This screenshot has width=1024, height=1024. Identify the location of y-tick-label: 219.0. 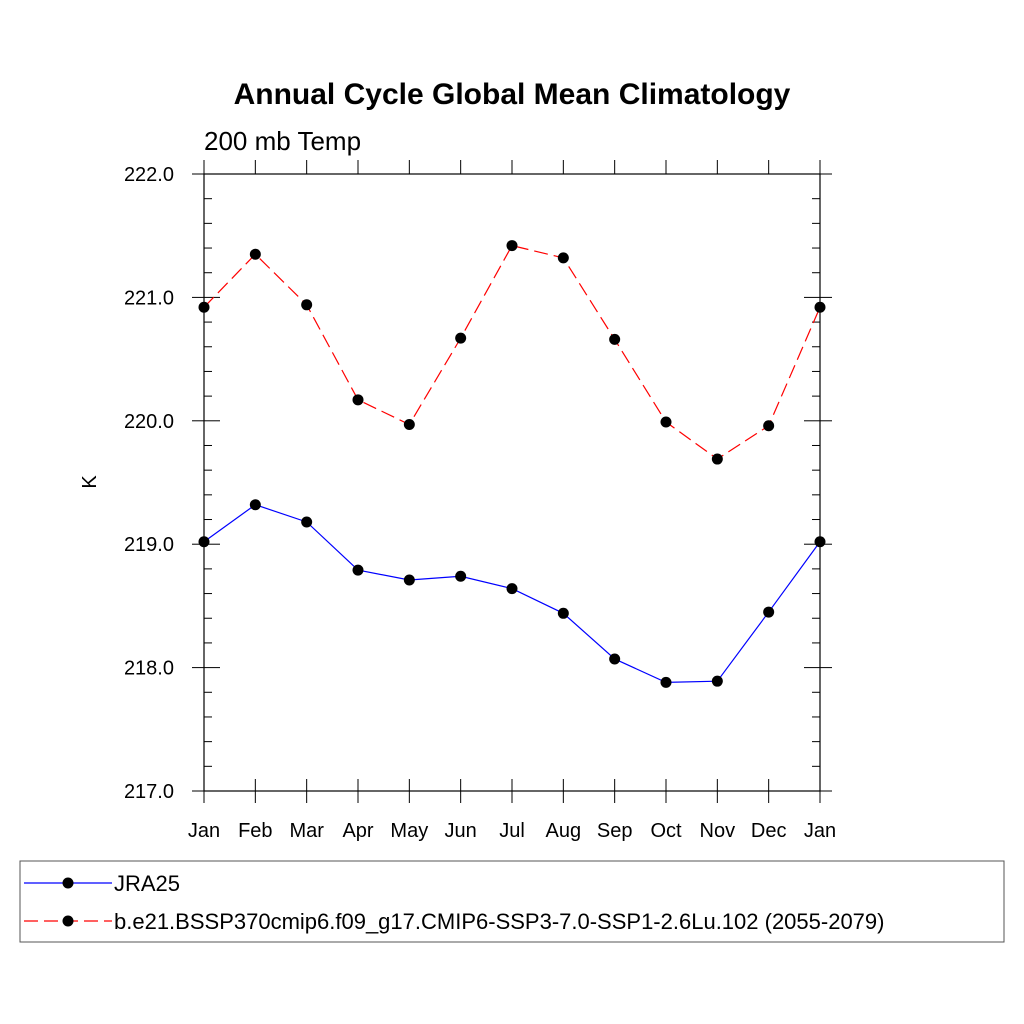
(149, 545).